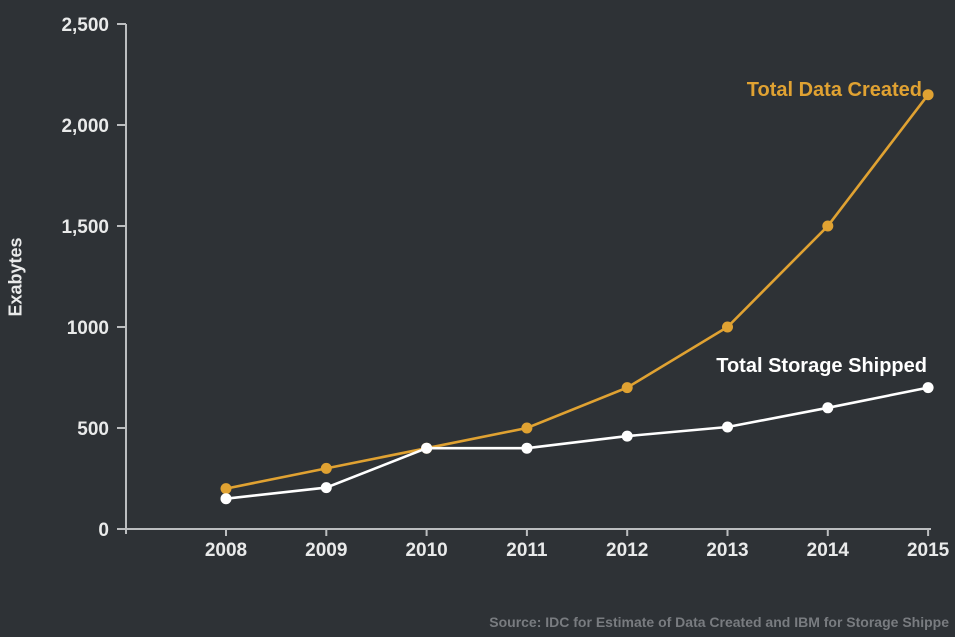  I want to click on x-tick-label: 2008, so click(226, 550).